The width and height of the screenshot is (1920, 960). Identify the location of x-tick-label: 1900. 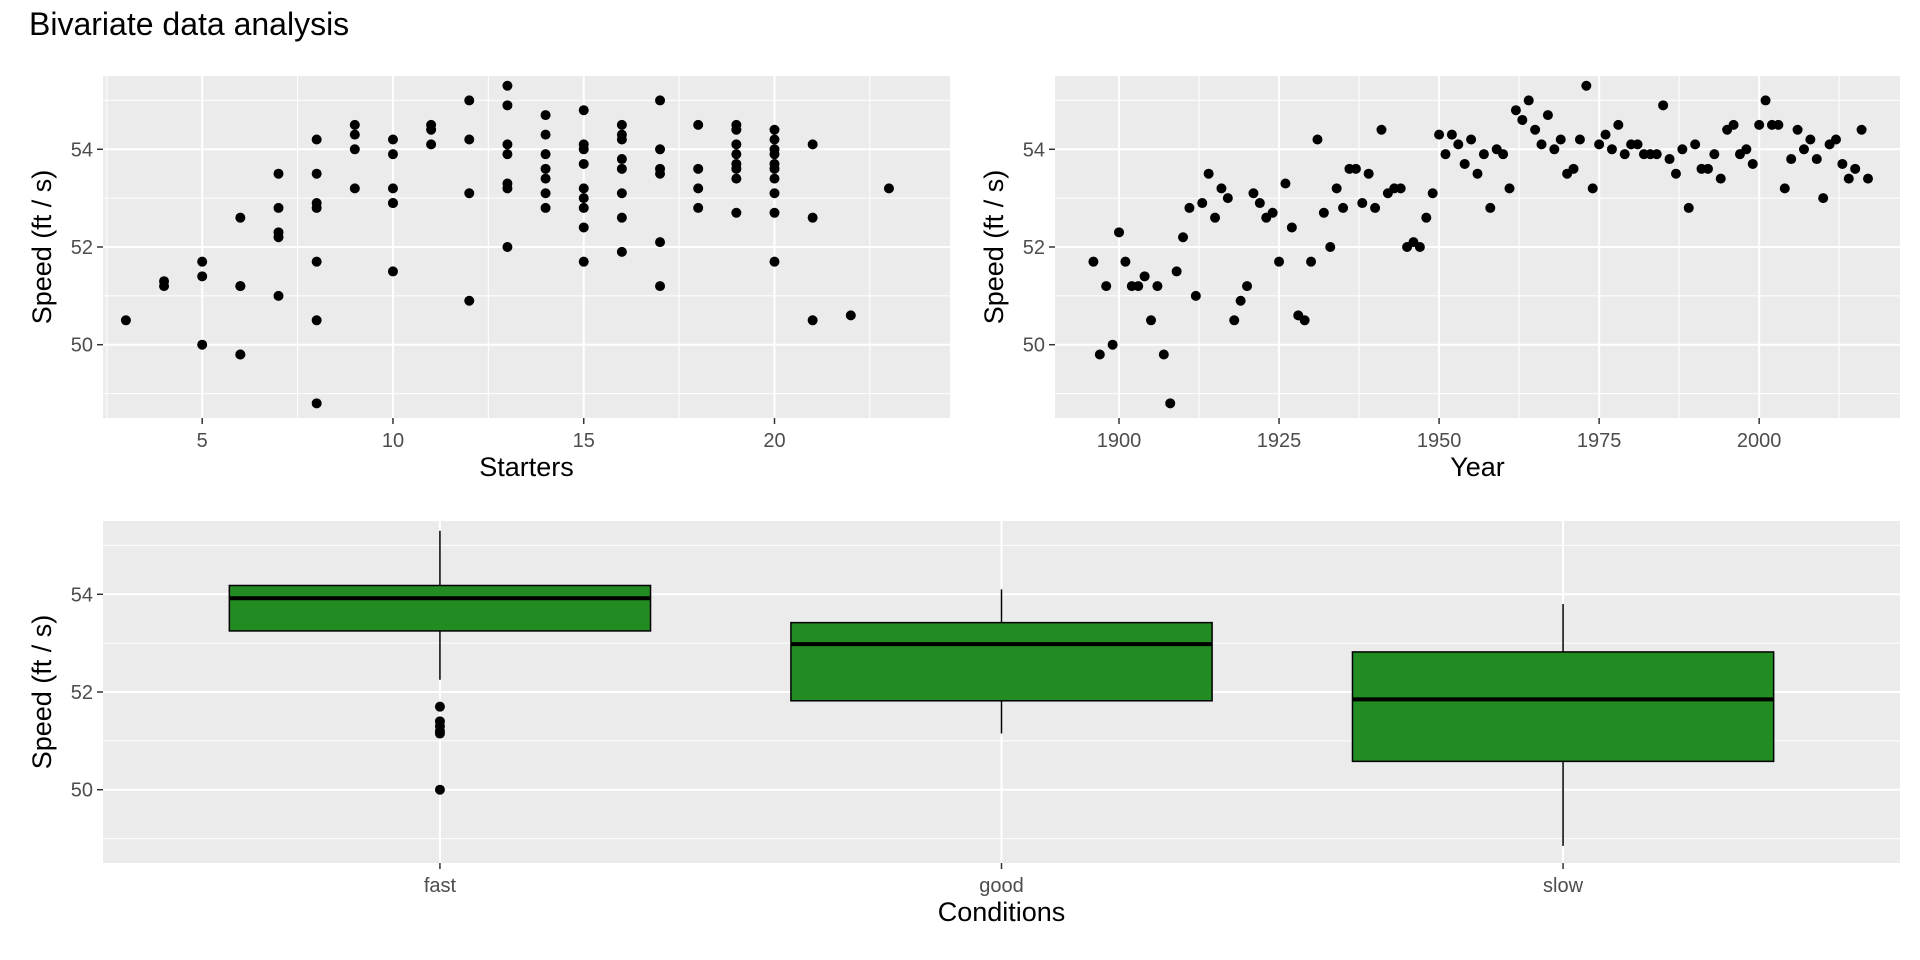
(1119, 441).